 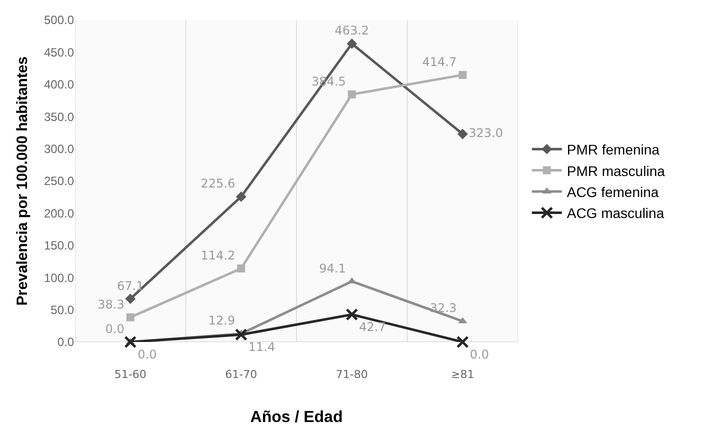 What do you see at coordinates (612, 192) in the screenshot?
I see `legend-label: ACG femenina` at bounding box center [612, 192].